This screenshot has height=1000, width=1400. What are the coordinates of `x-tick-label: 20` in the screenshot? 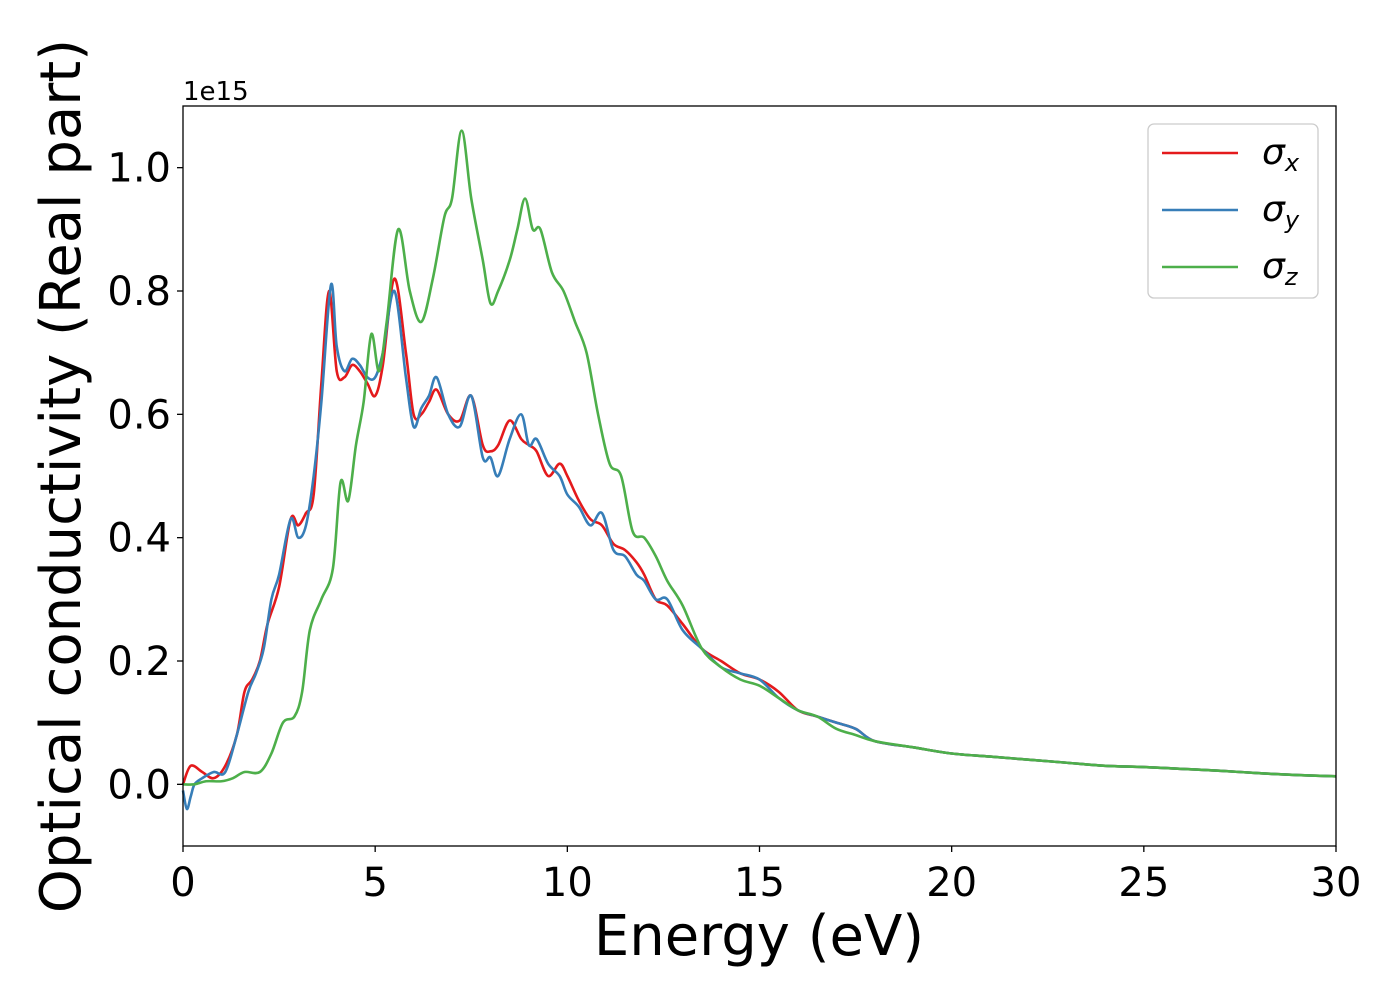 It's located at (951, 883).